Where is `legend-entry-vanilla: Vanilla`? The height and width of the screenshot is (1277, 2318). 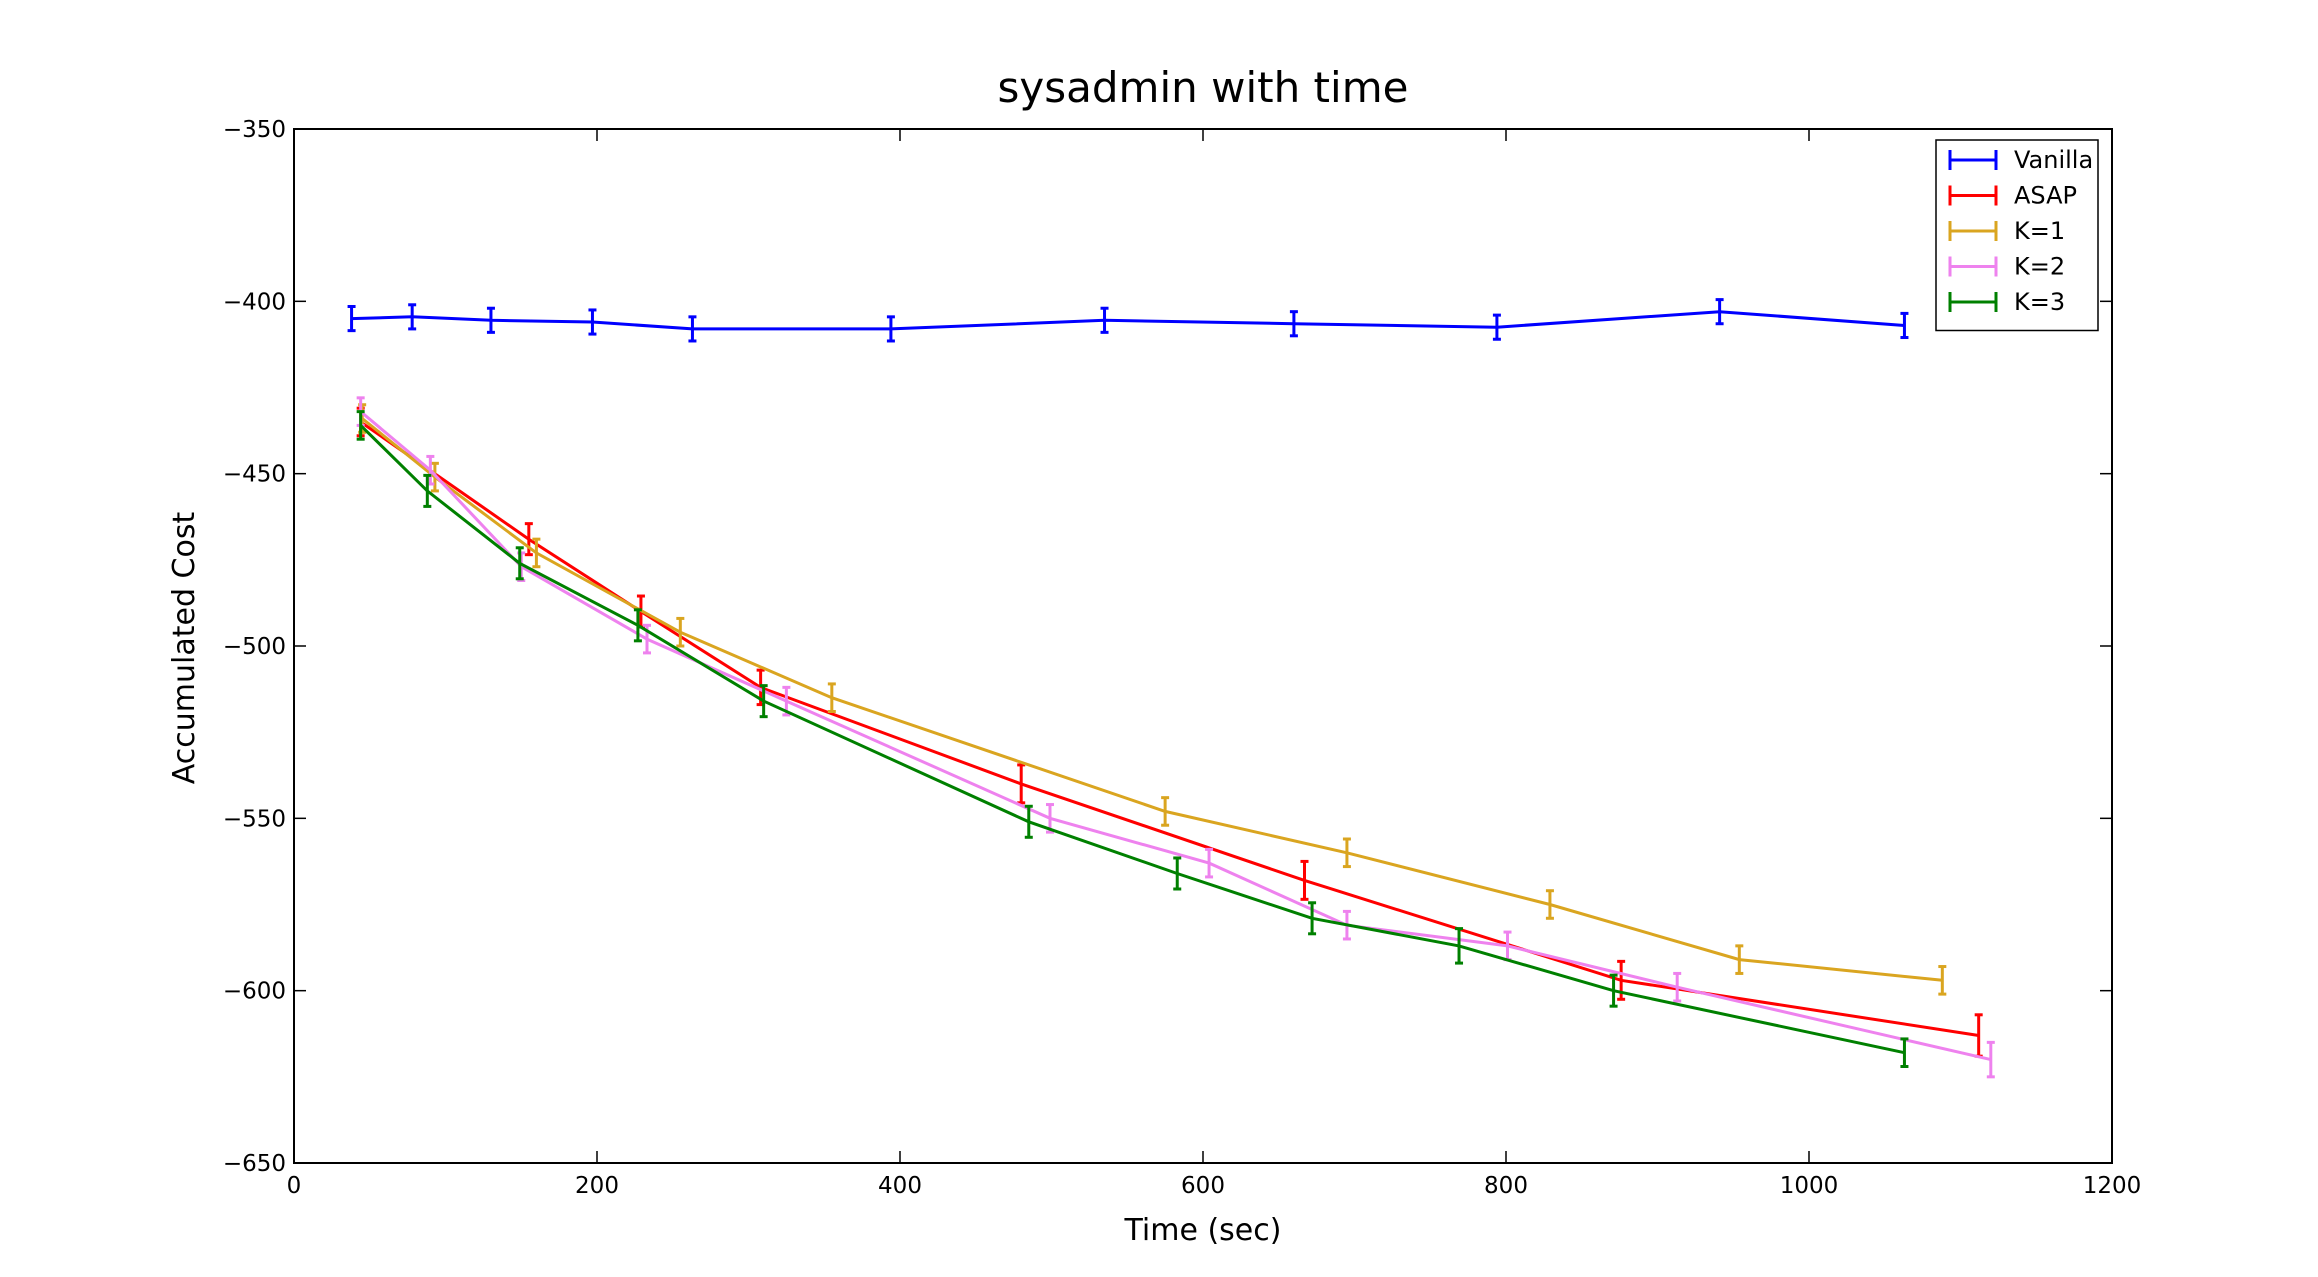
legend-entry-vanilla: Vanilla is located at coordinates (2020, 160).